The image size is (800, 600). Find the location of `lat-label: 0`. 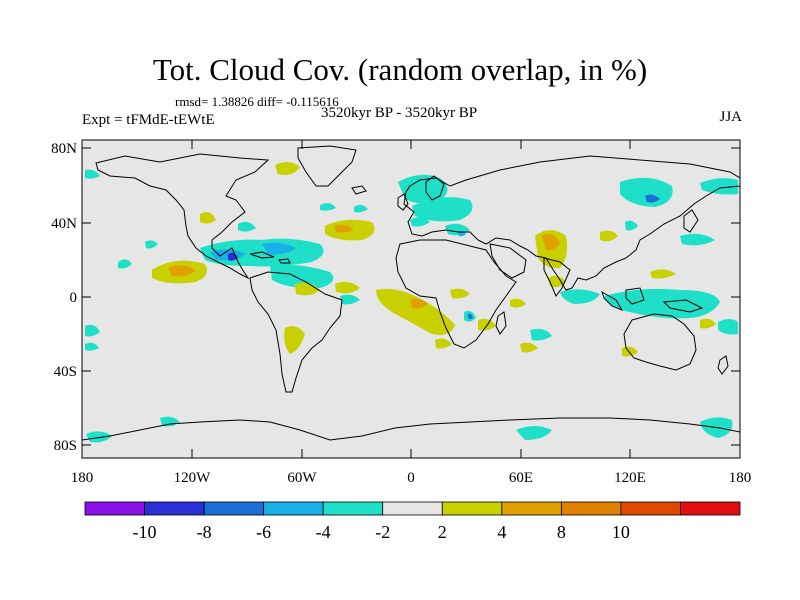

lat-label: 0 is located at coordinates (74, 298).